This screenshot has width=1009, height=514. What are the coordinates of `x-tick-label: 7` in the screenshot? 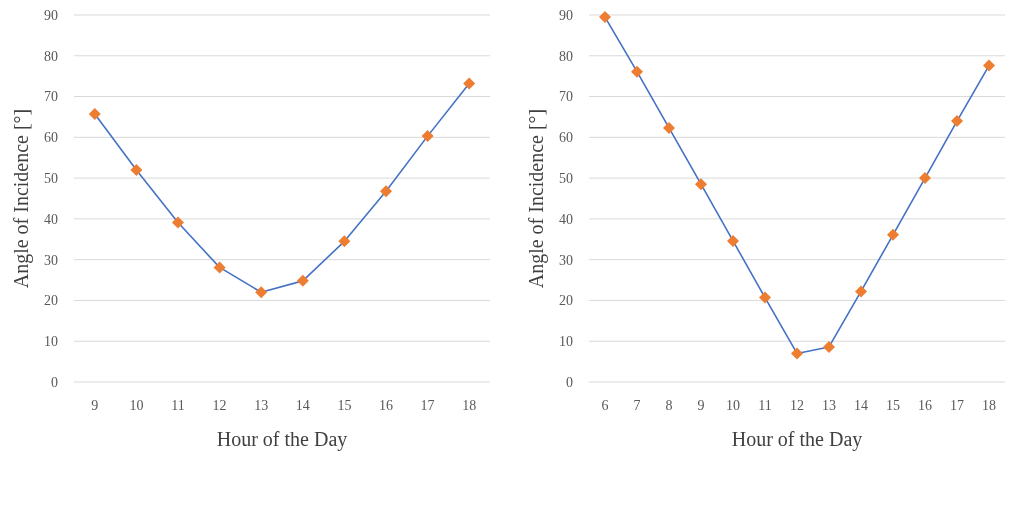 It's located at (637, 405).